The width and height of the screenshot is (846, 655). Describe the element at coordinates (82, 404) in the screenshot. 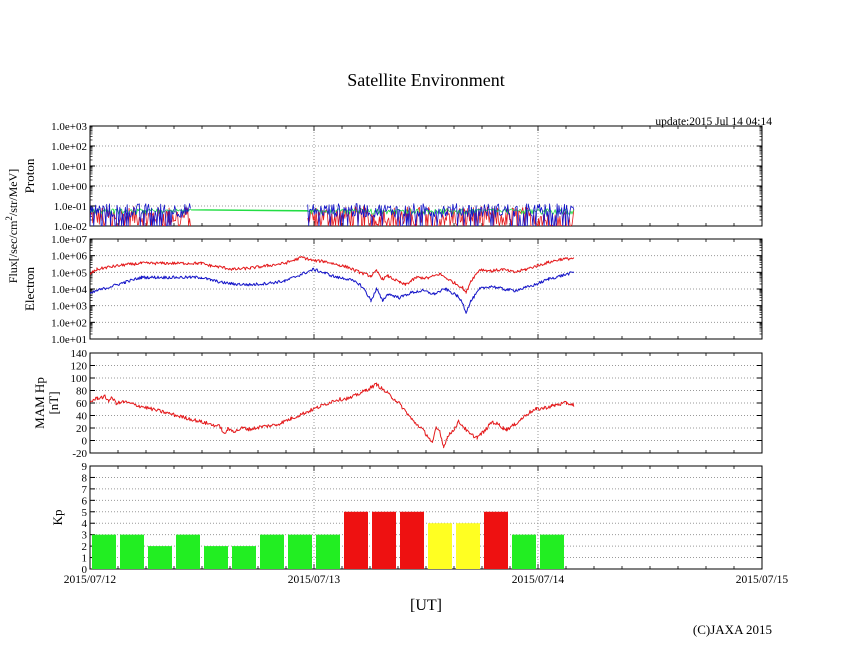

I see `y-tick-label: 60` at that location.